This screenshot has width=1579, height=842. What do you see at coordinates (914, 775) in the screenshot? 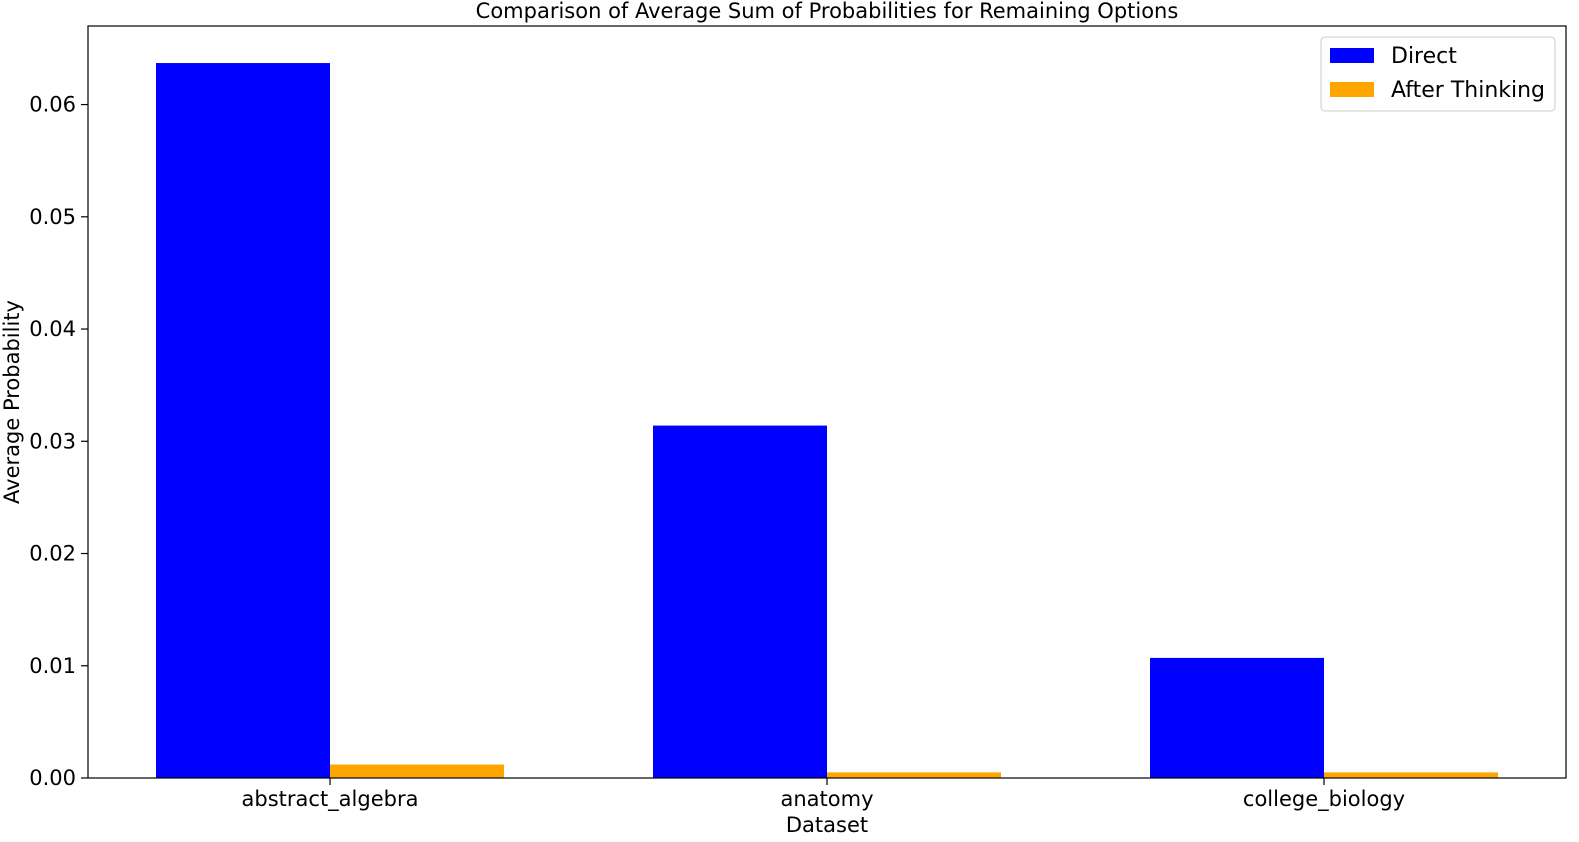
I see `bar-after-thinking-anatomy` at bounding box center [914, 775].